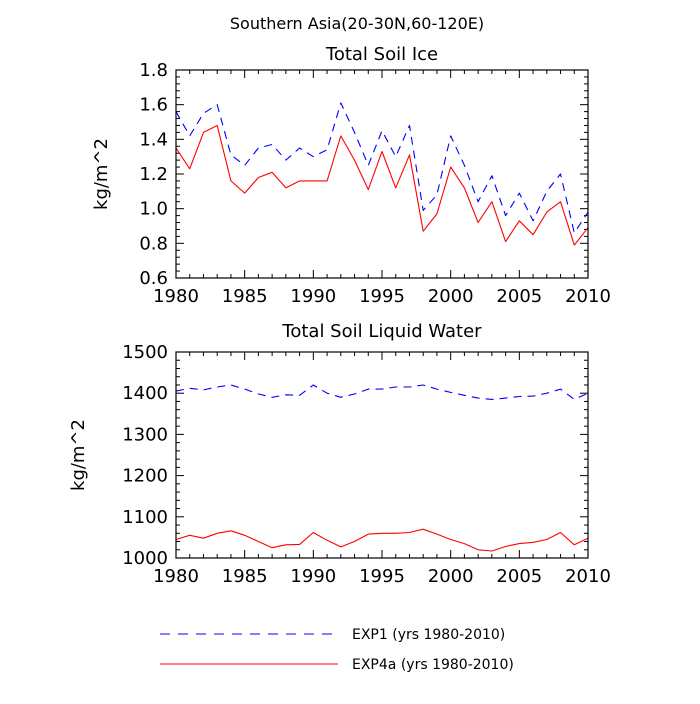  What do you see at coordinates (153, 278) in the screenshot?
I see `ytick-label: 0.6` at bounding box center [153, 278].